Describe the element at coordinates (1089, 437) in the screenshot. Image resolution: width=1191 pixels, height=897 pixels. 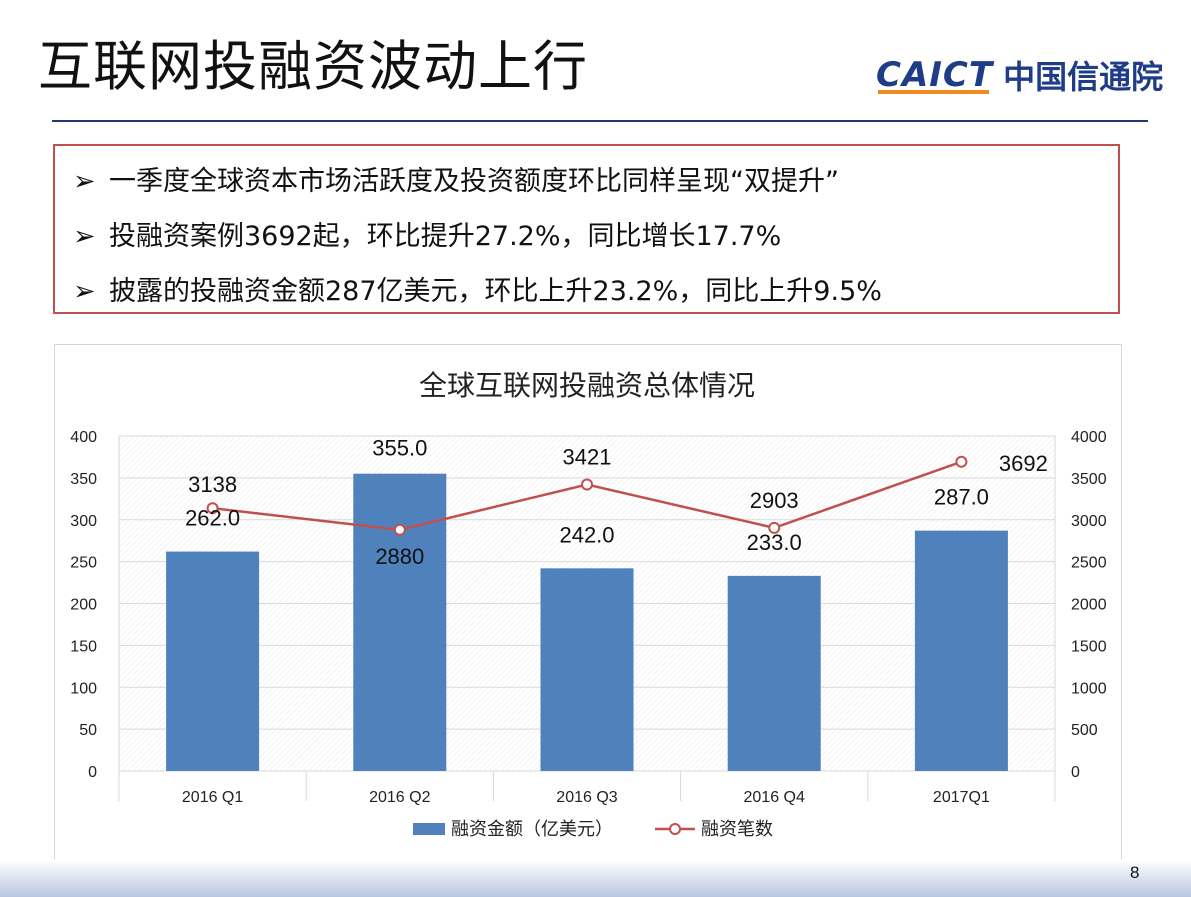
I see `y-right-tick-label: 4000` at that location.